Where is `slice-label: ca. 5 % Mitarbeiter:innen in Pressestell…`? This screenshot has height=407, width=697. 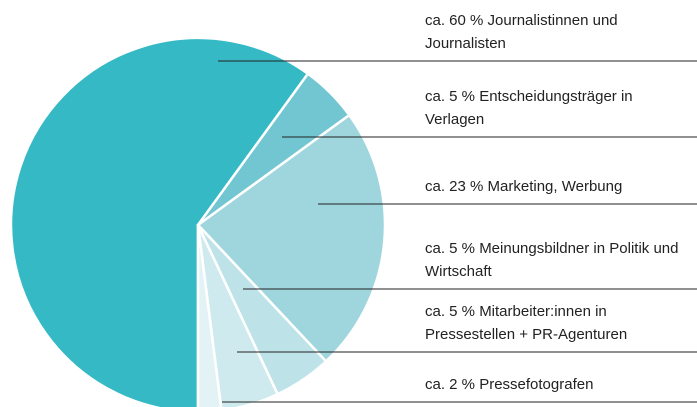
slice-label: ca. 5 % Mitarbeiter:innen in Pressestell… is located at coordinates (526, 323).